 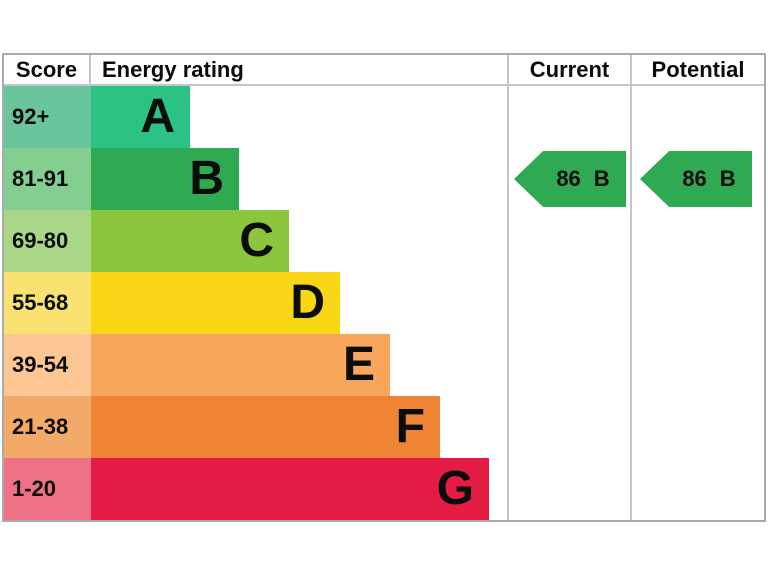 What do you see at coordinates (697, 303) in the screenshot?
I see `potential-column: 86 B` at bounding box center [697, 303].